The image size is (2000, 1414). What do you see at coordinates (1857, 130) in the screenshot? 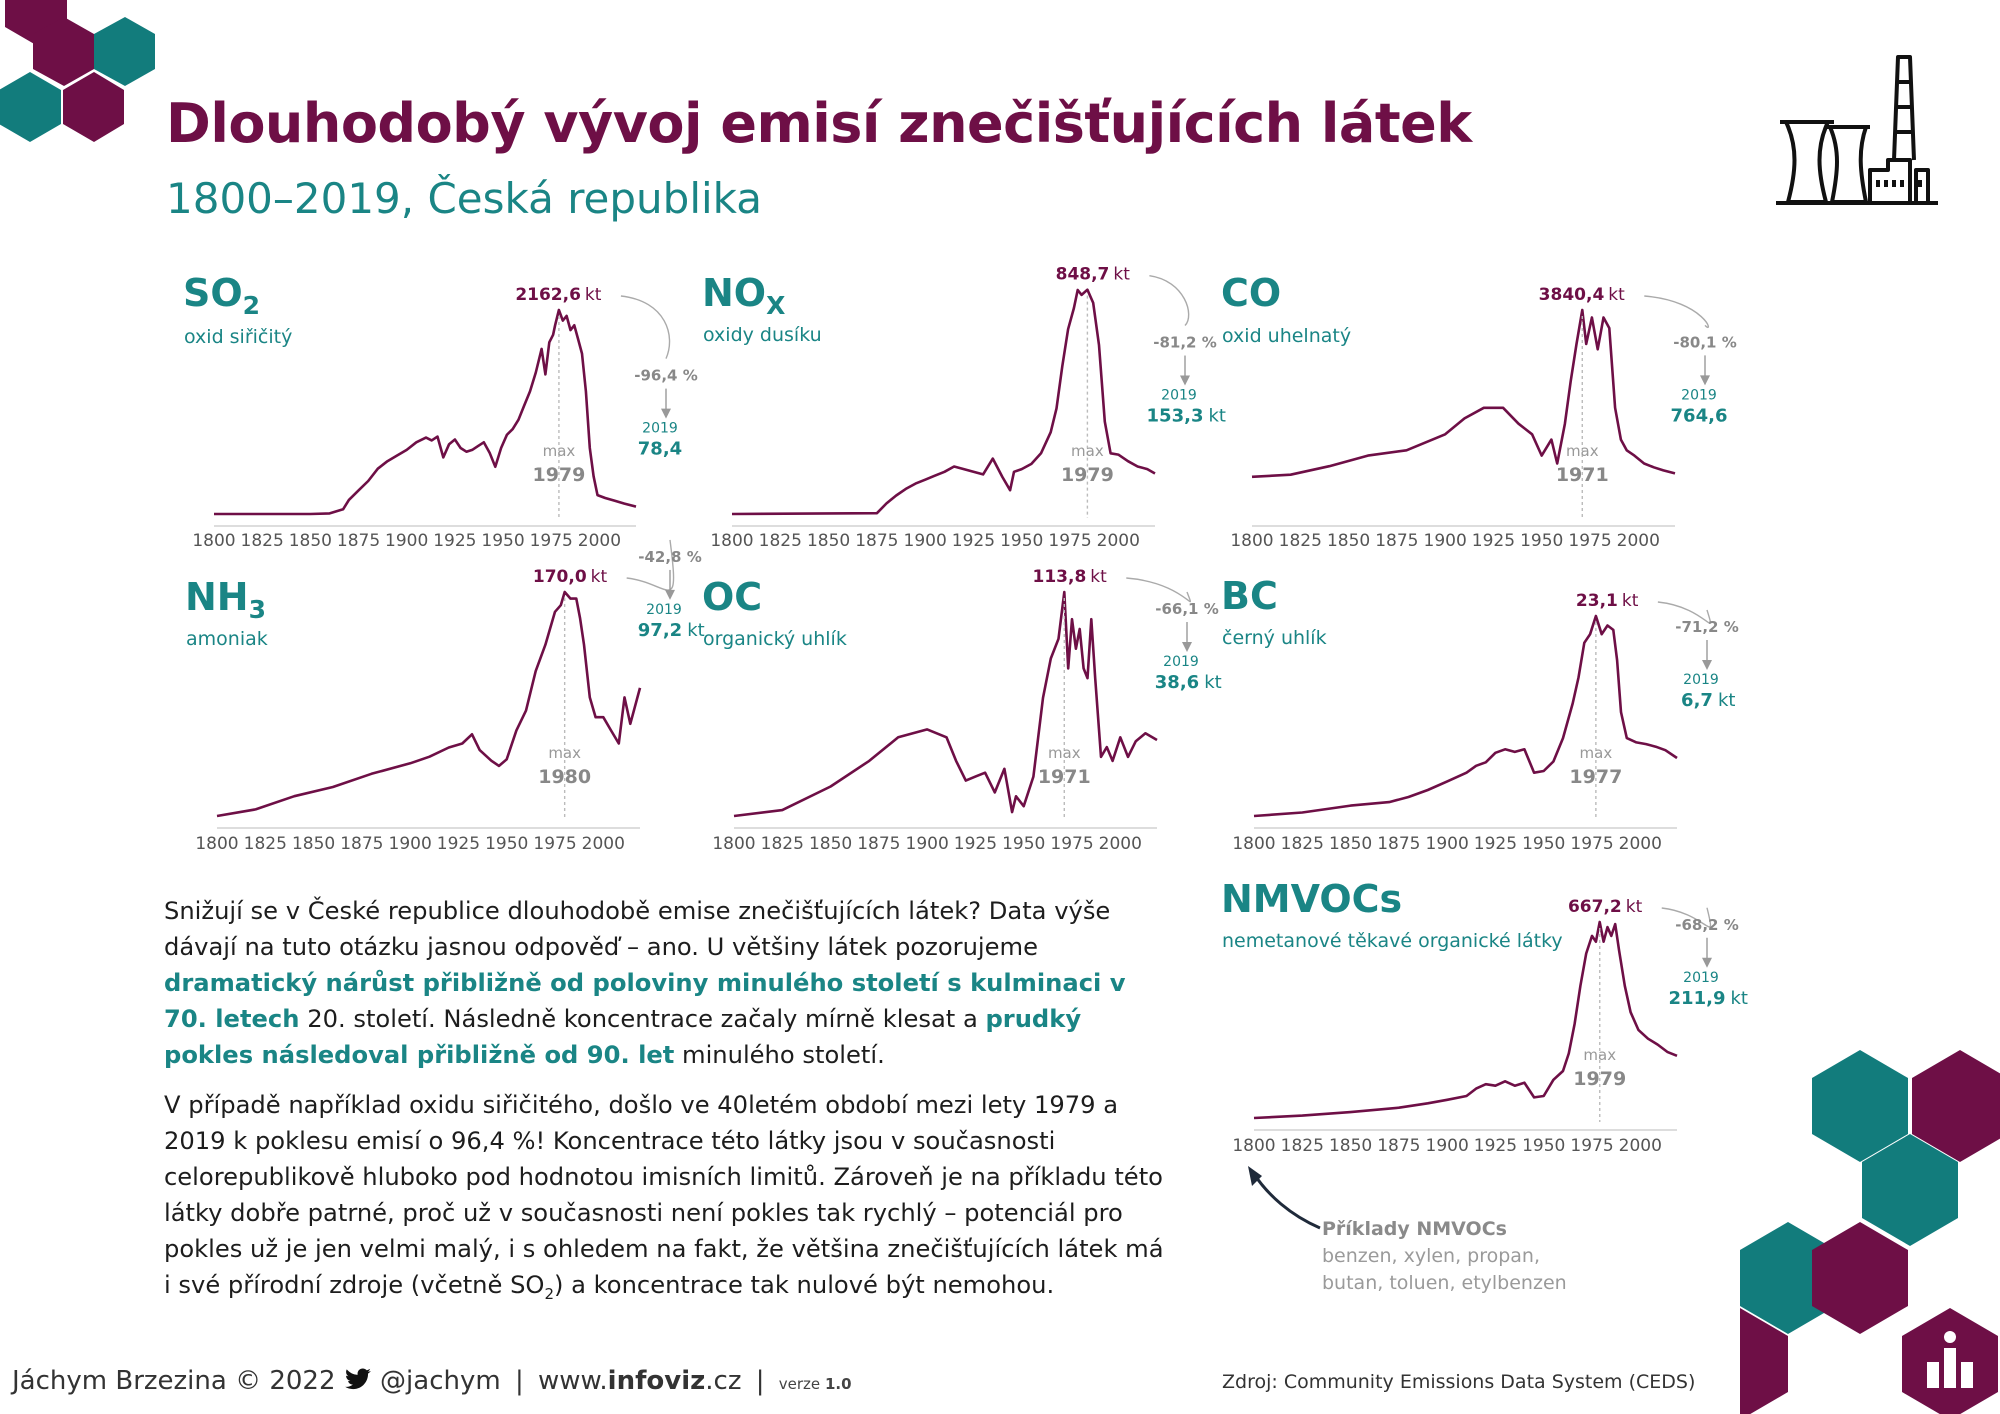
I see `factory-cooling-towers-icon` at bounding box center [1857, 130].